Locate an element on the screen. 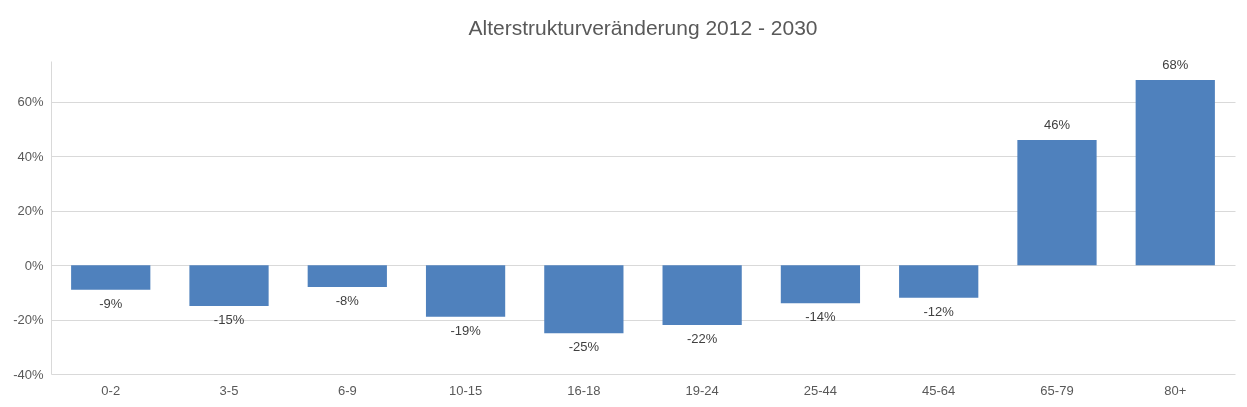  x-tick-label: 19-24 is located at coordinates (702, 390).